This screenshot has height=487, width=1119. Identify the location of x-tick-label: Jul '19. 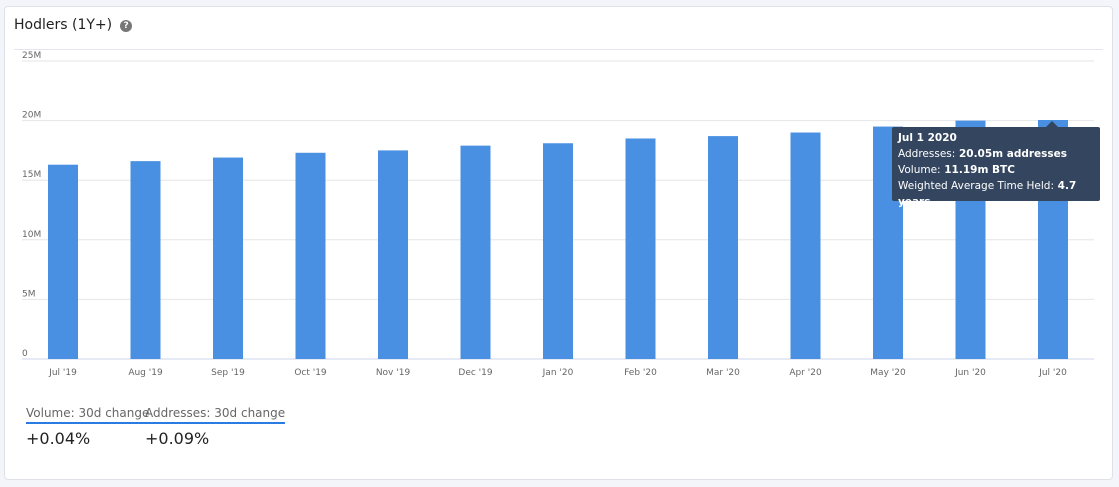
(62, 373).